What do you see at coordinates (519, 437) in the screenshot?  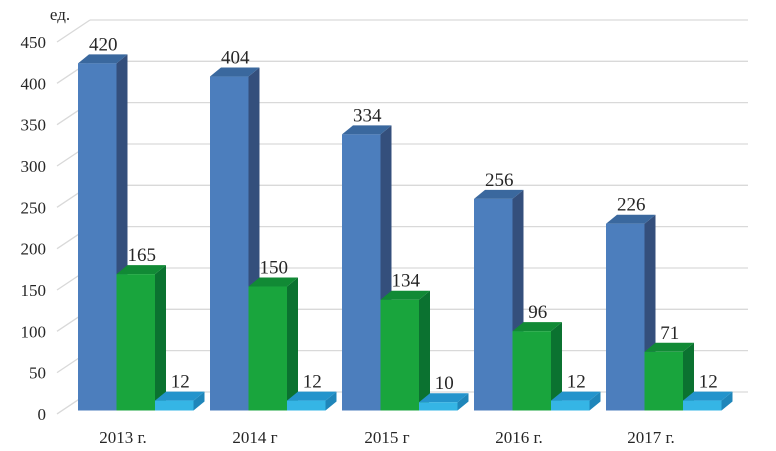 I see `x-axis-category-label: 2016 г.` at bounding box center [519, 437].